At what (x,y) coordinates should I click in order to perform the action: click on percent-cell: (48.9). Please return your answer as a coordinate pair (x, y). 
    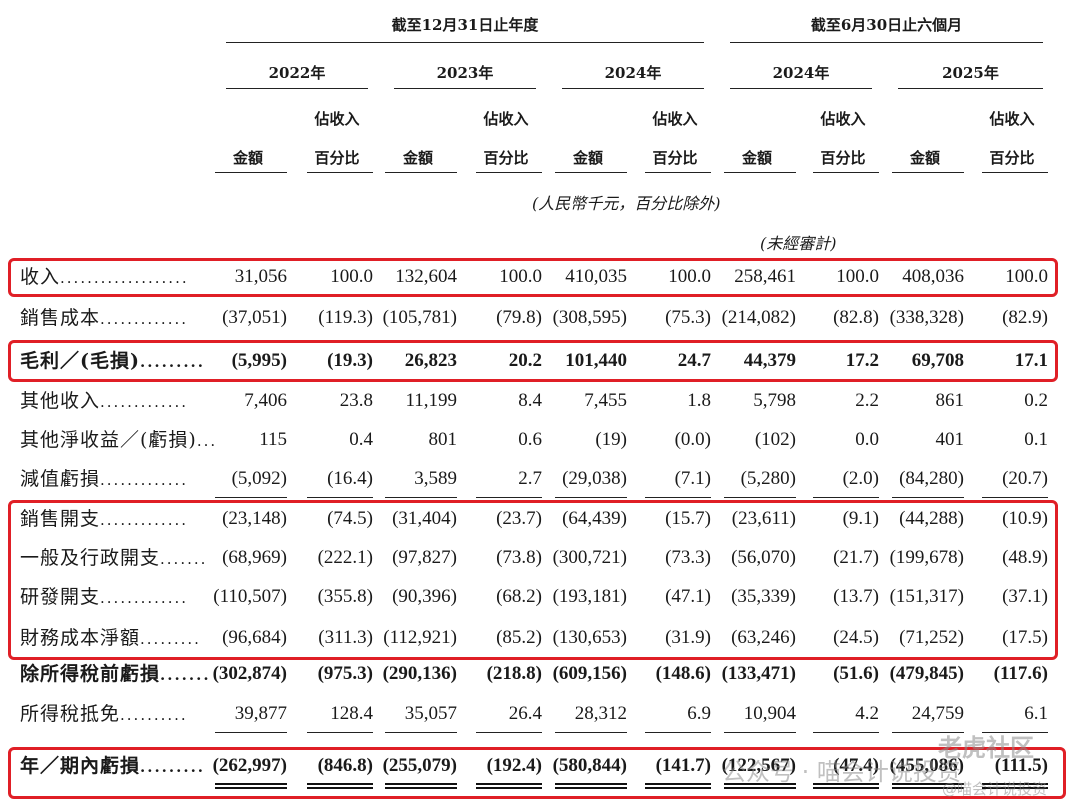
    Looking at the image, I should click on (1025, 557).